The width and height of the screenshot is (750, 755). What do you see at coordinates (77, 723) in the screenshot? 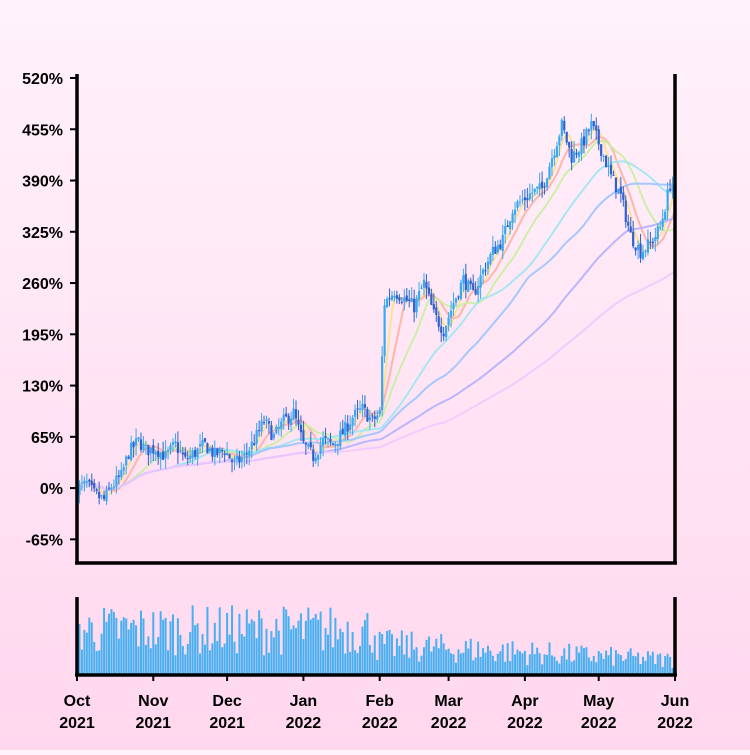
I see `x-tick-year-label: 2021` at bounding box center [77, 723].